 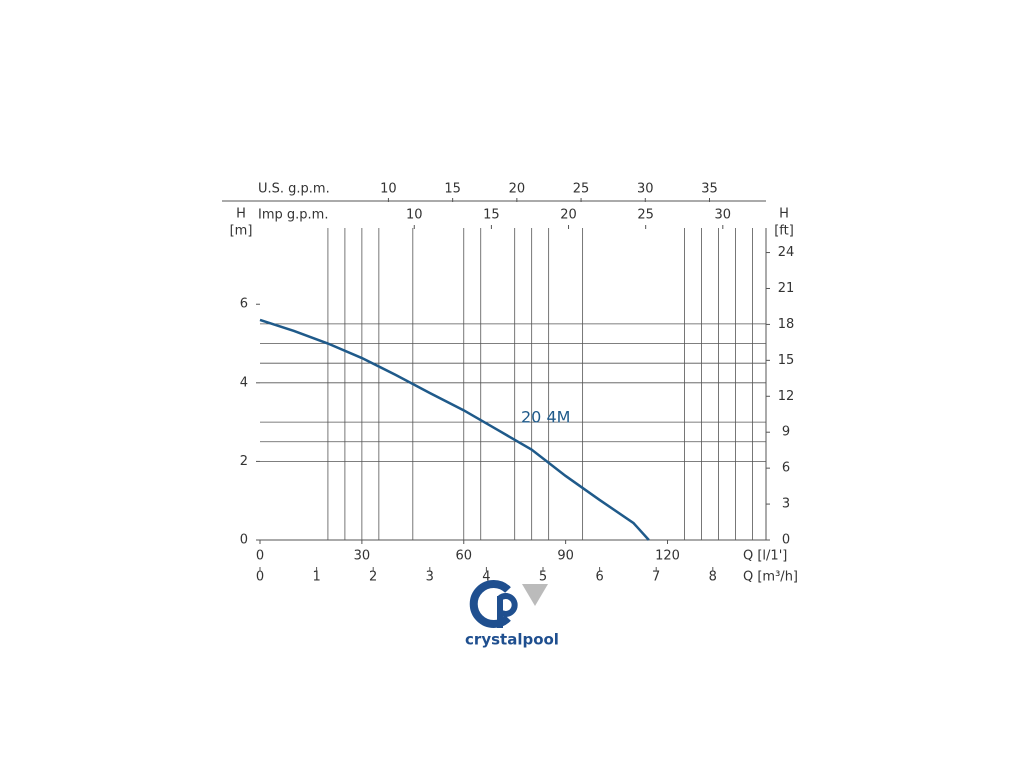 I want to click on x-label: Q [l/1'], so click(x=765, y=556).